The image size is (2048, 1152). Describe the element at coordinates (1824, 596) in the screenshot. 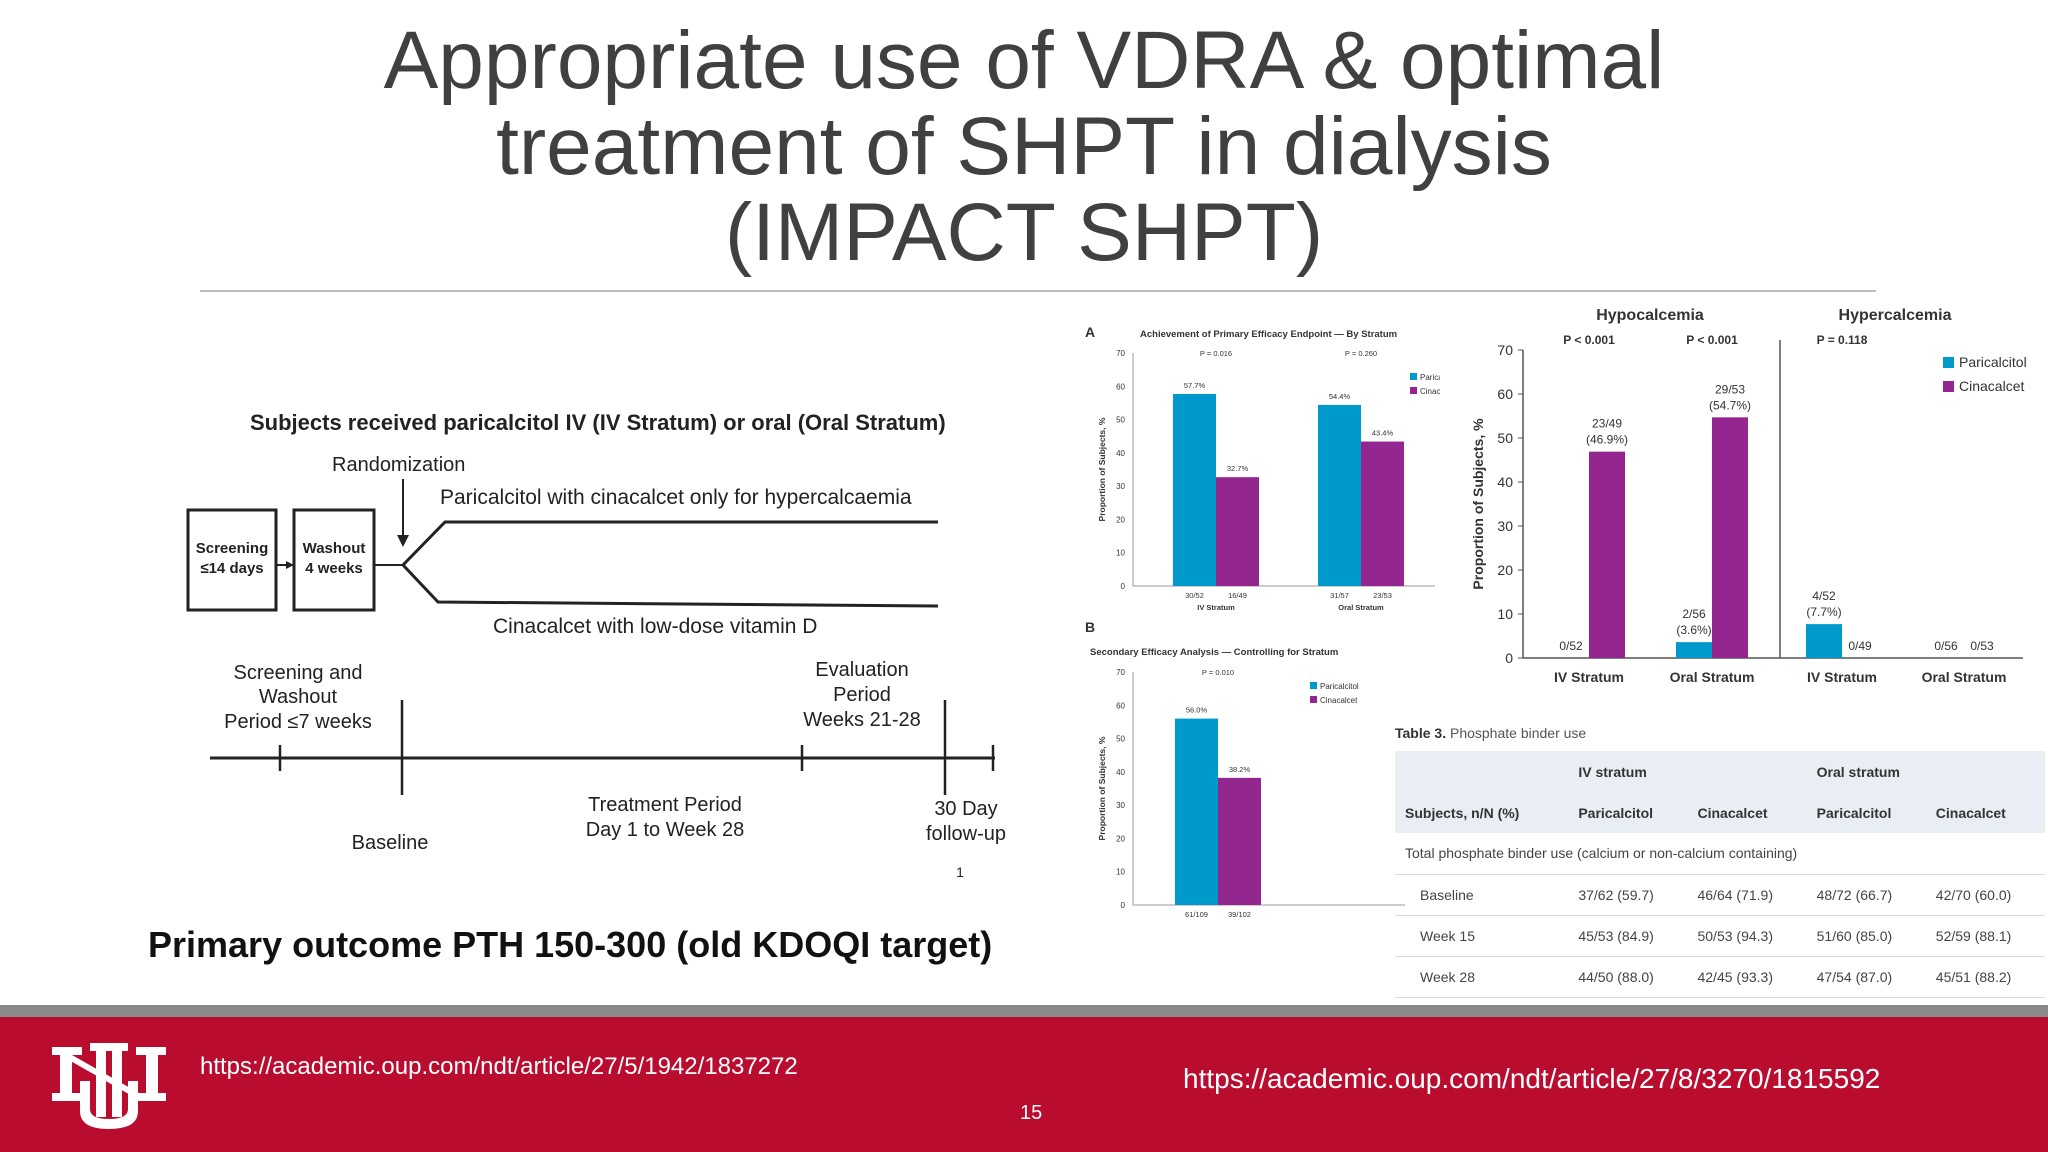

I see `bar-value-label: 4/52` at that location.